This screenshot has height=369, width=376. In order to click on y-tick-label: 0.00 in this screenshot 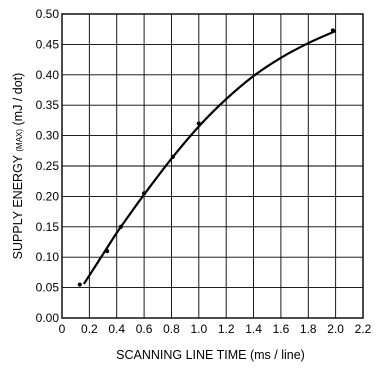, I will do `click(48, 318)`.